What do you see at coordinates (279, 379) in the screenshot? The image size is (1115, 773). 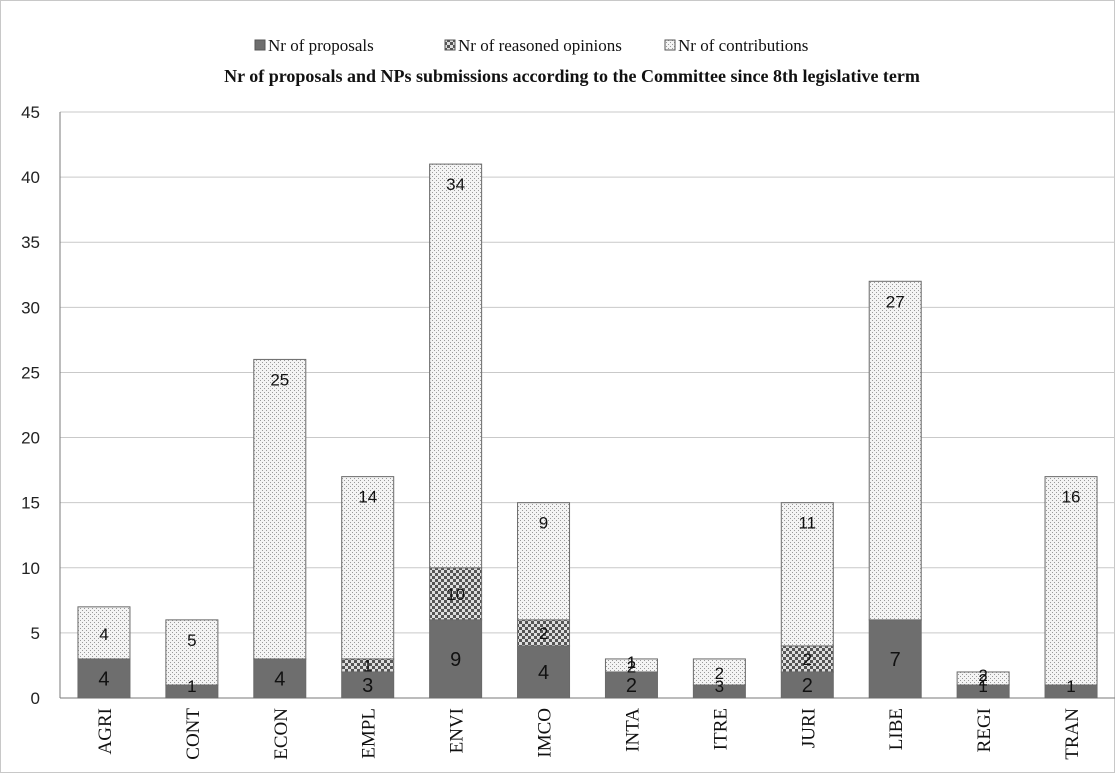 I see `data-label: 25` at bounding box center [279, 379].